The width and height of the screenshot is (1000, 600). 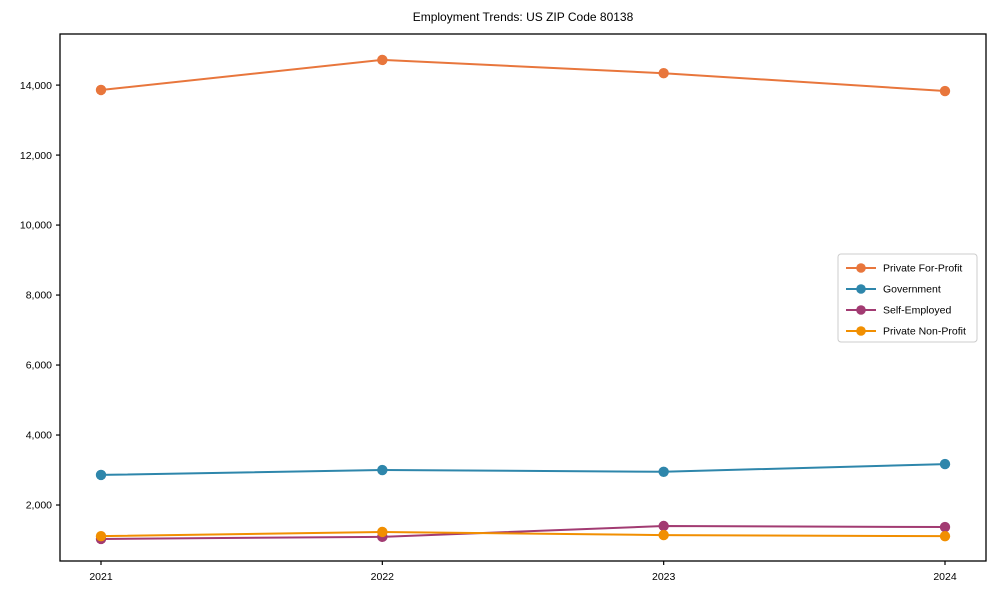 What do you see at coordinates (523, 17) in the screenshot?
I see `chart-title: Employment Trends: US ZIP Code 80138` at bounding box center [523, 17].